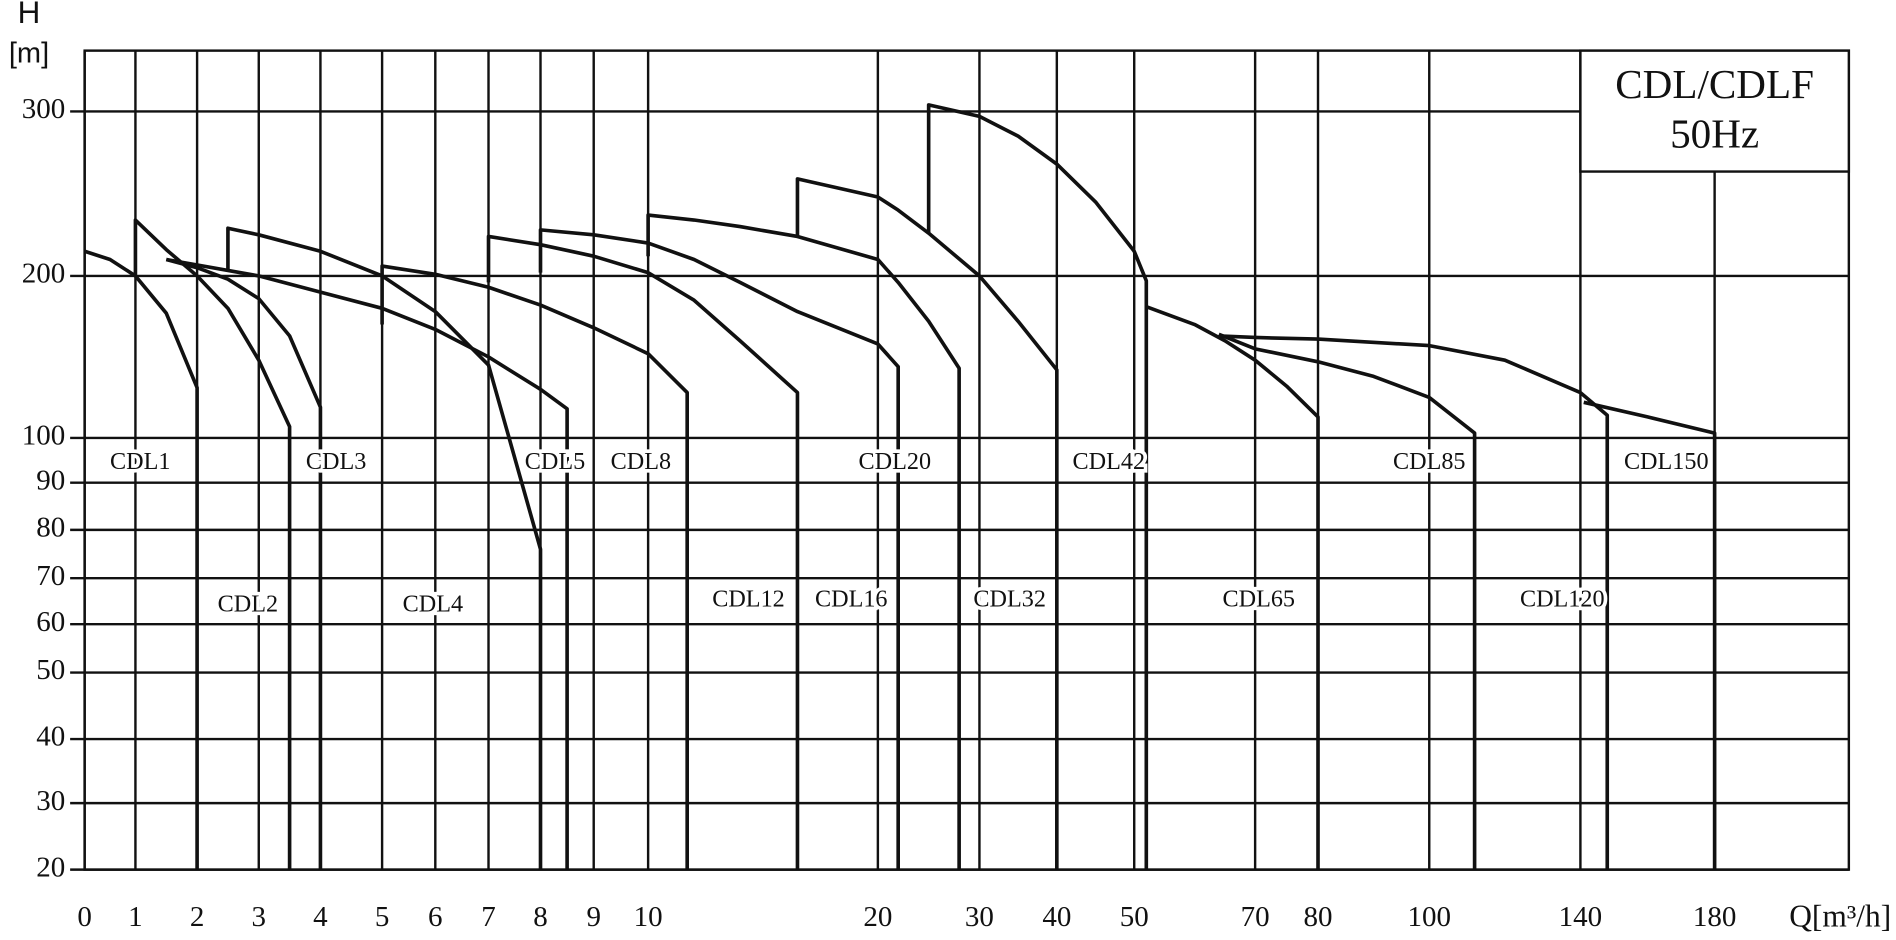 Image resolution: width=1896 pixels, height=940 pixels. Describe the element at coordinates (1255, 917) in the screenshot. I see `x-tick-label: 70` at that location.